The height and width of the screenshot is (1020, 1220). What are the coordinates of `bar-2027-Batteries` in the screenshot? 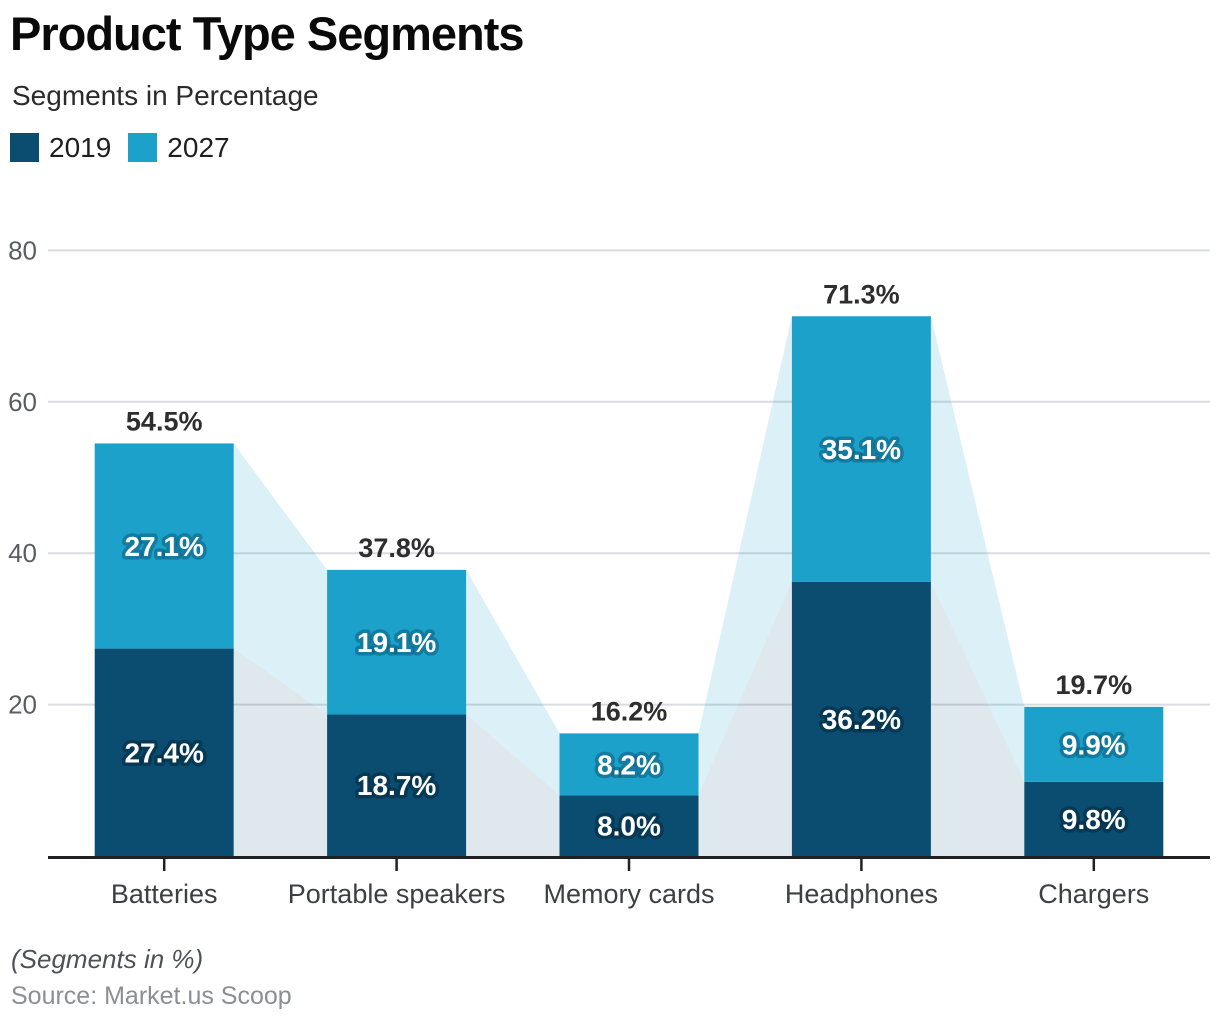 It's located at (164, 546).